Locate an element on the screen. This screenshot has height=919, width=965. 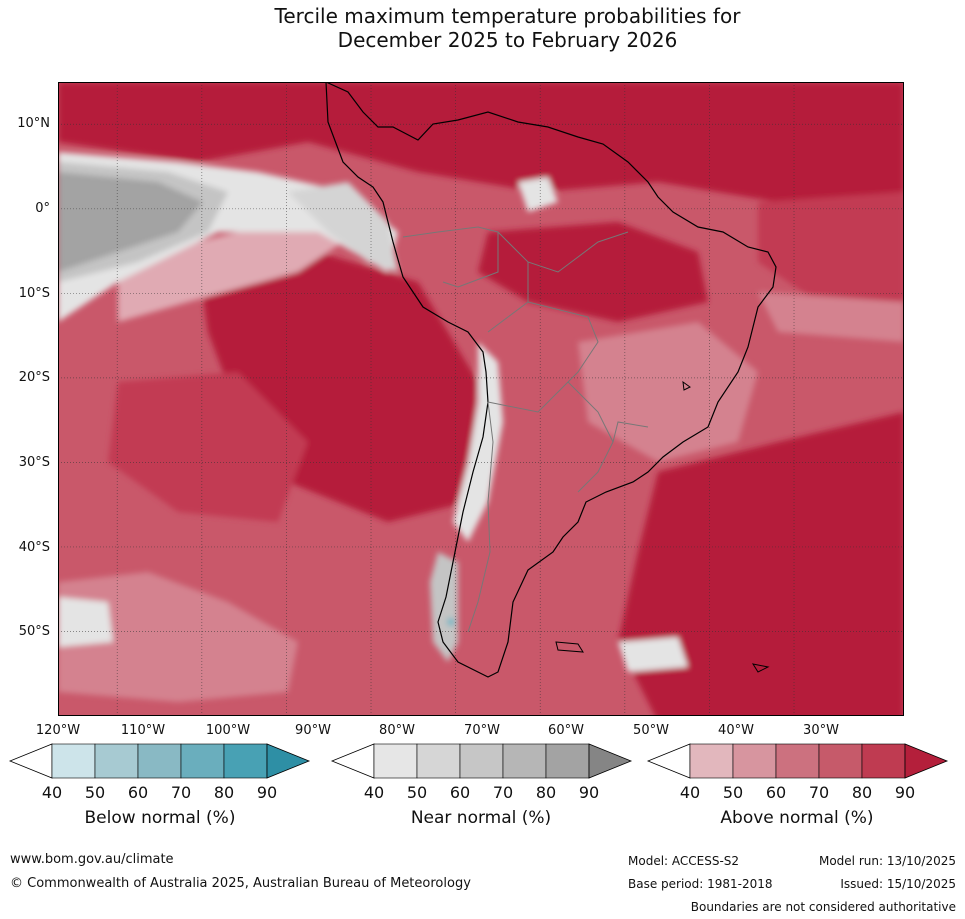
near-40-andes is located at coordinates (478, 442).